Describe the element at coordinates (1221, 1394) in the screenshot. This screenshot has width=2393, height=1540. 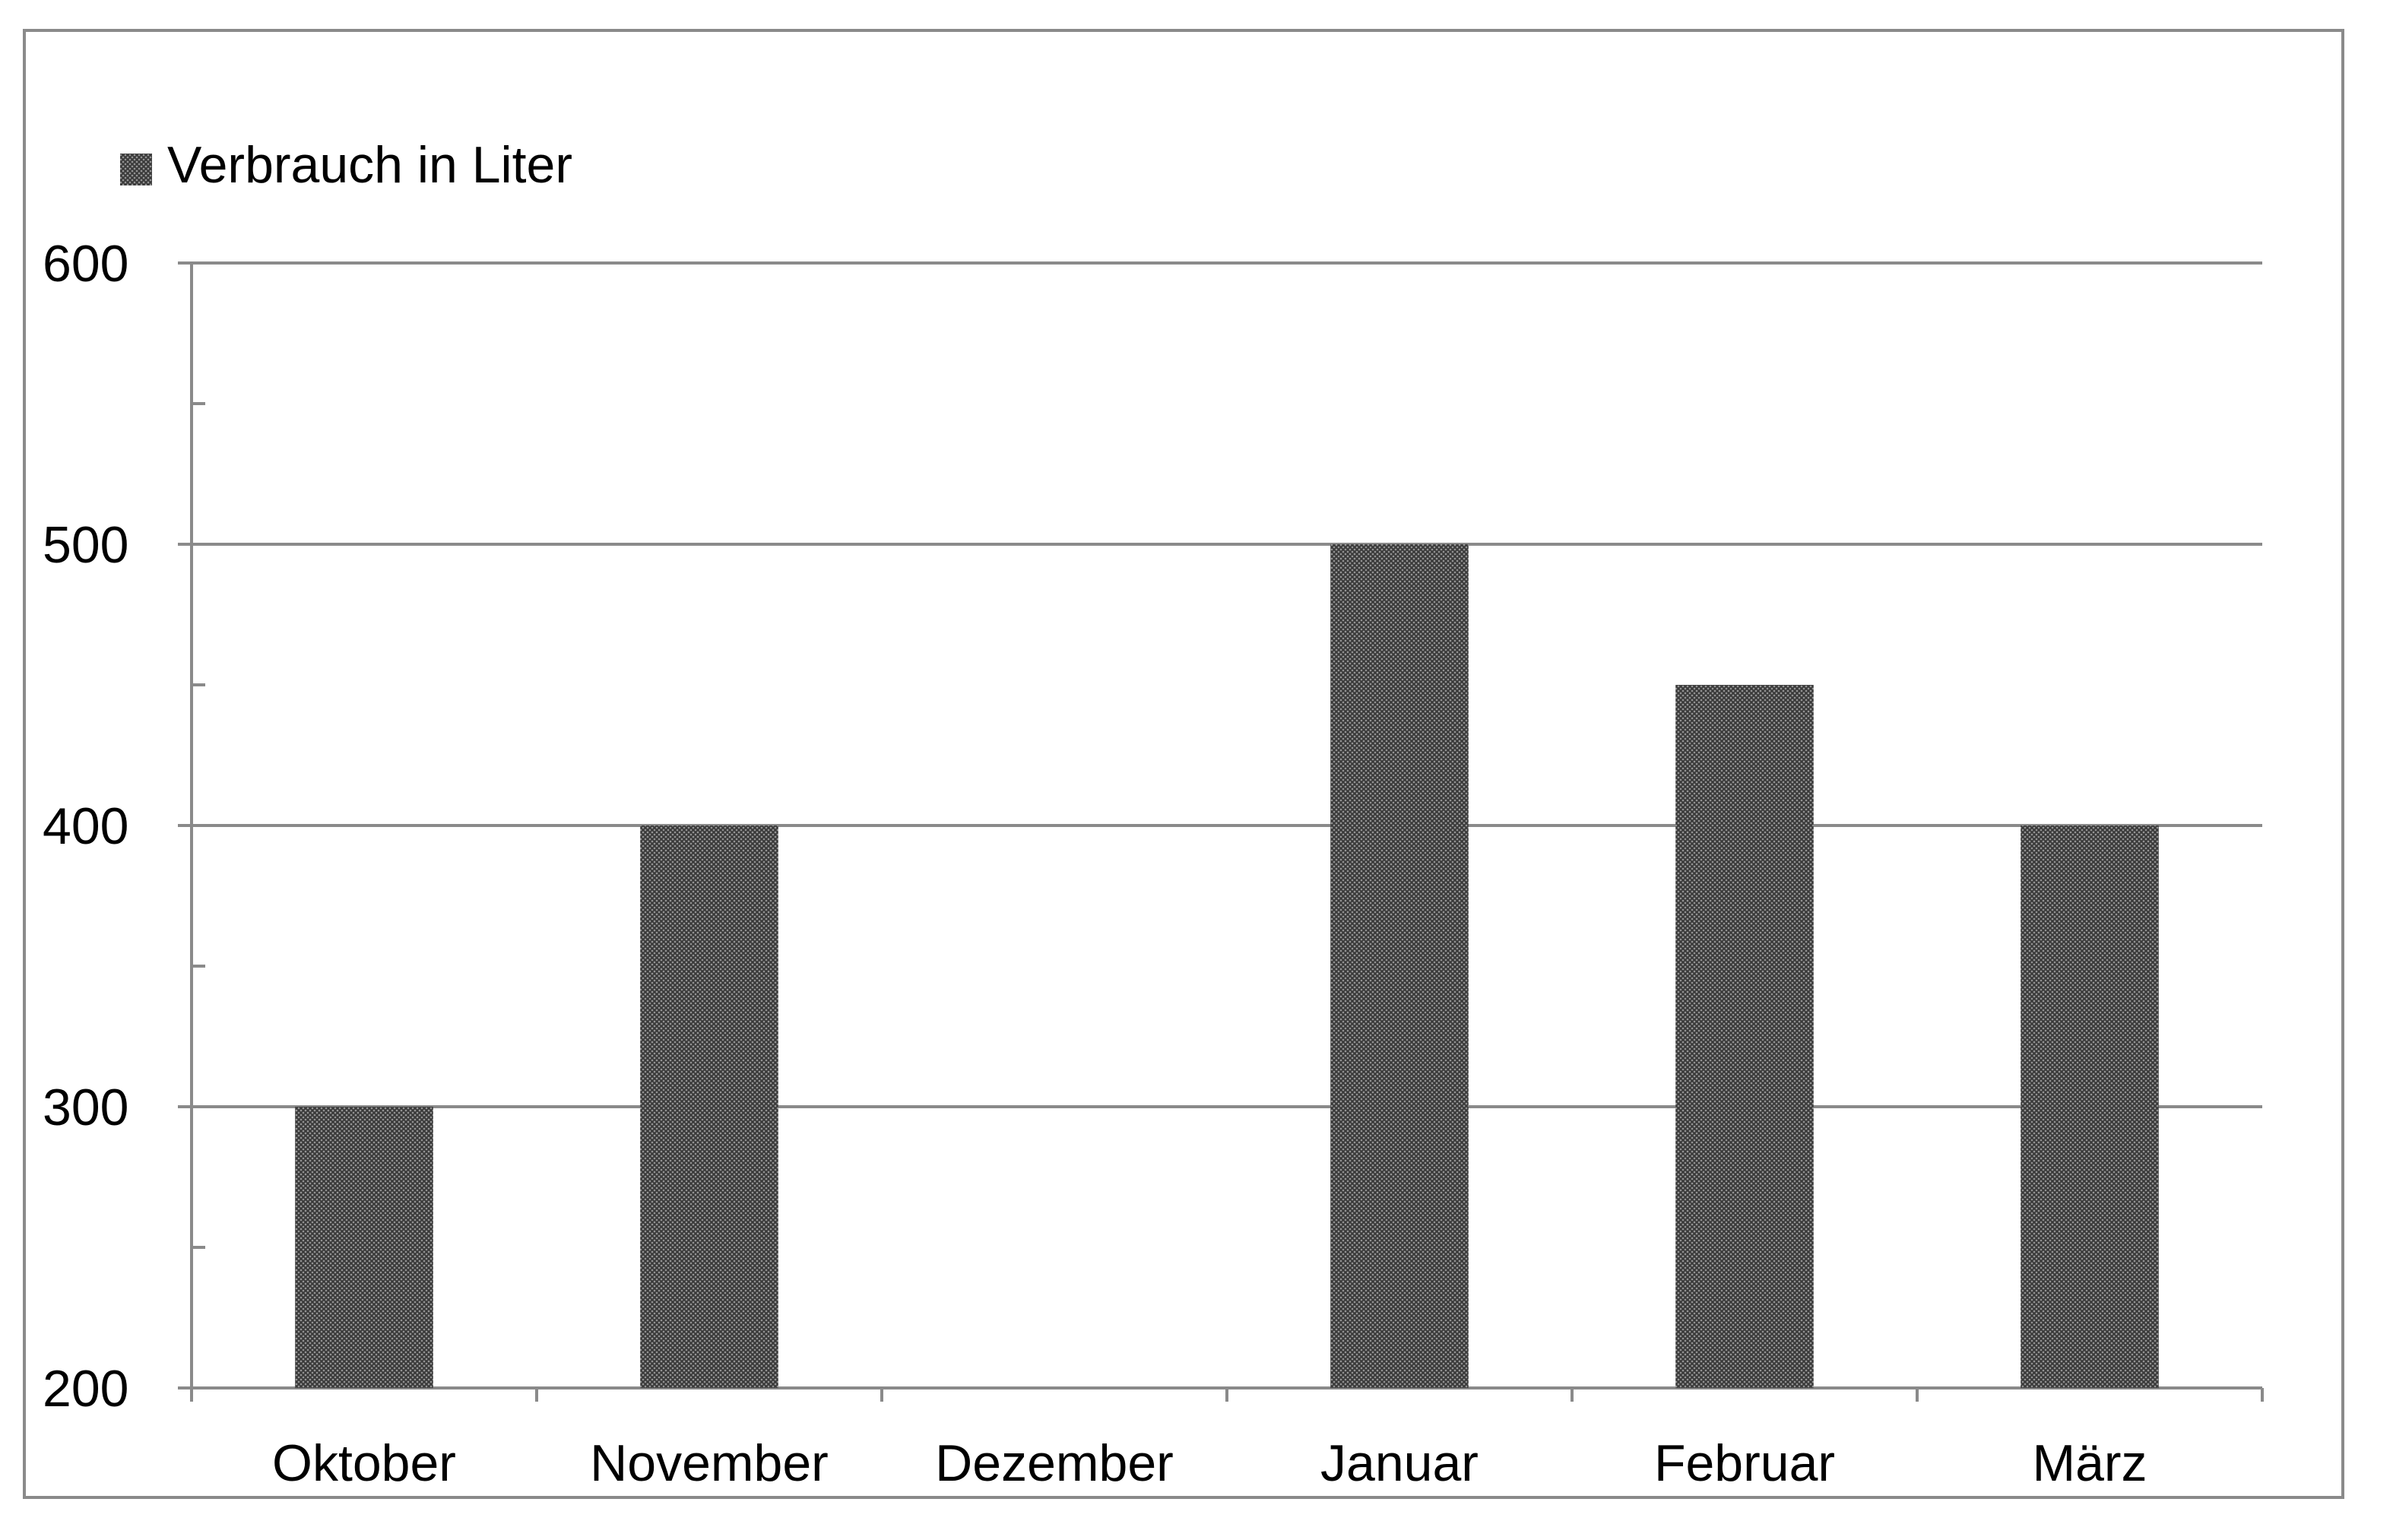
I see `x-axis` at that location.